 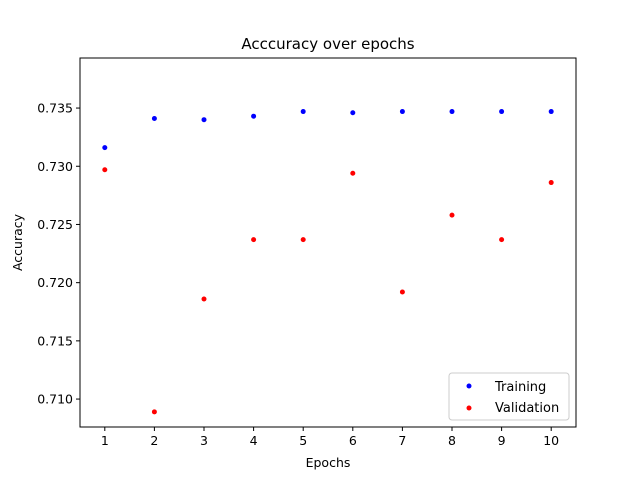 I want to click on x-axis: 1 2 3 4 5 6 7 8 9 10, so click(x=330, y=437).